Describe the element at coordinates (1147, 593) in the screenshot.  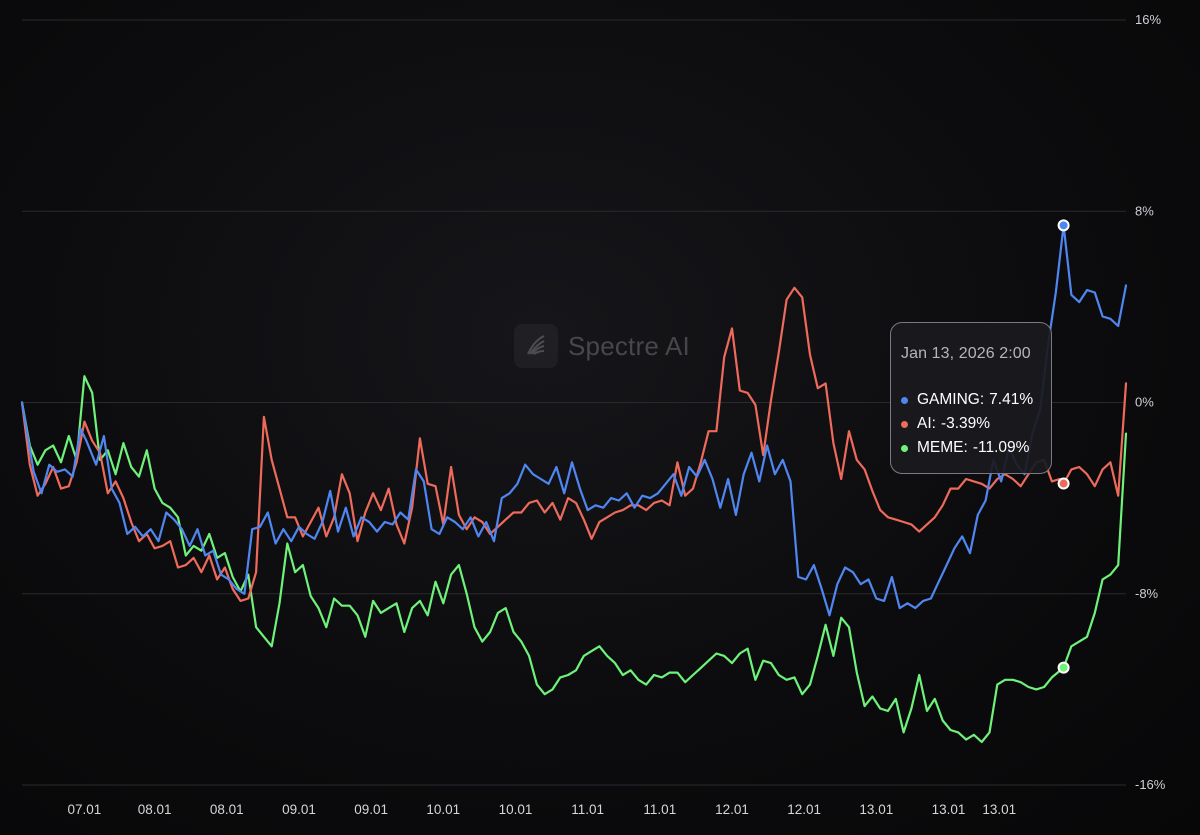
I see `y-tick-label: -8%` at that location.